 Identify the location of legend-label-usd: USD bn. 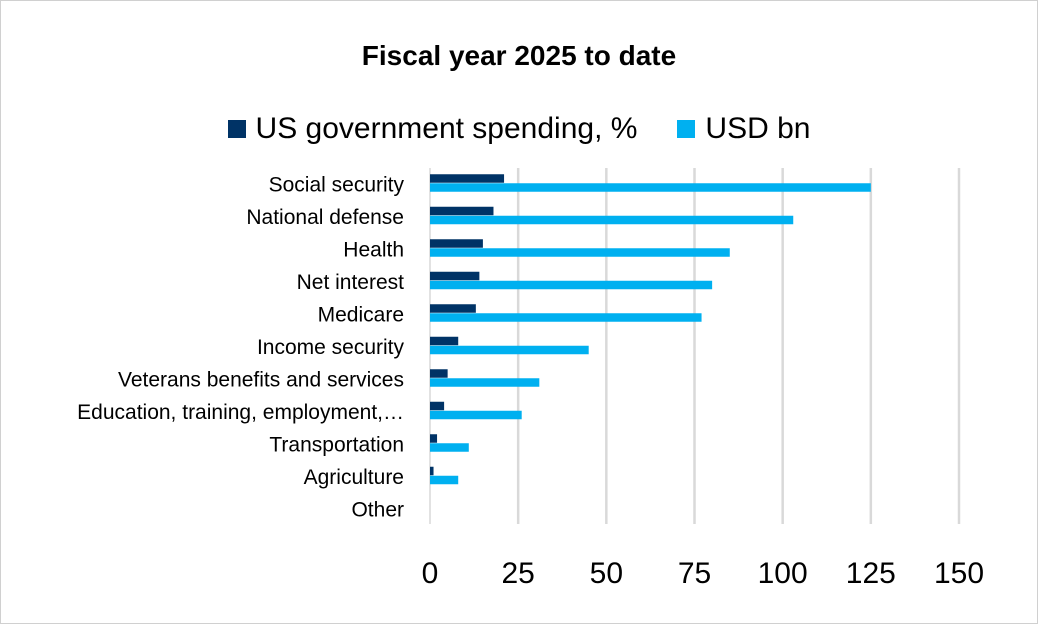
(758, 128).